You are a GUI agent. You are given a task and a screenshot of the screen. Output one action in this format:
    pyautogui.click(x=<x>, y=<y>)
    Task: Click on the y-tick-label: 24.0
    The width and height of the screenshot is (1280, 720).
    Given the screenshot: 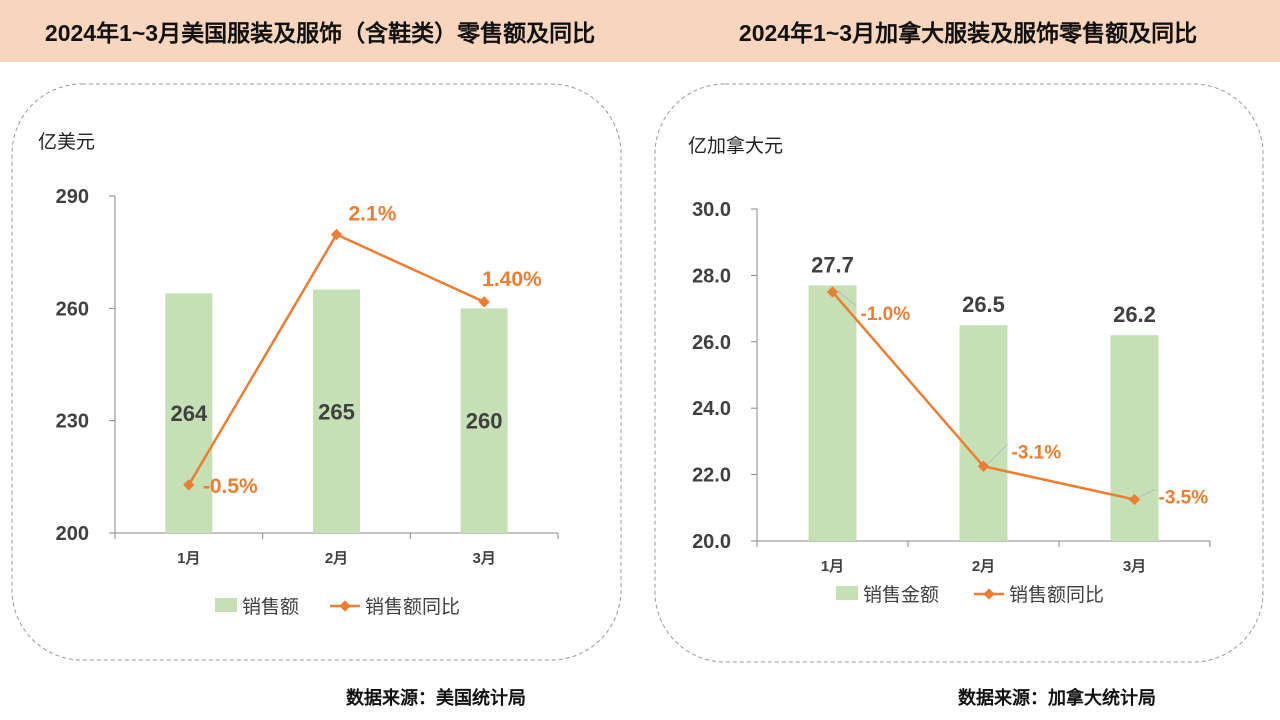 What is the action you would take?
    pyautogui.click(x=711, y=409)
    